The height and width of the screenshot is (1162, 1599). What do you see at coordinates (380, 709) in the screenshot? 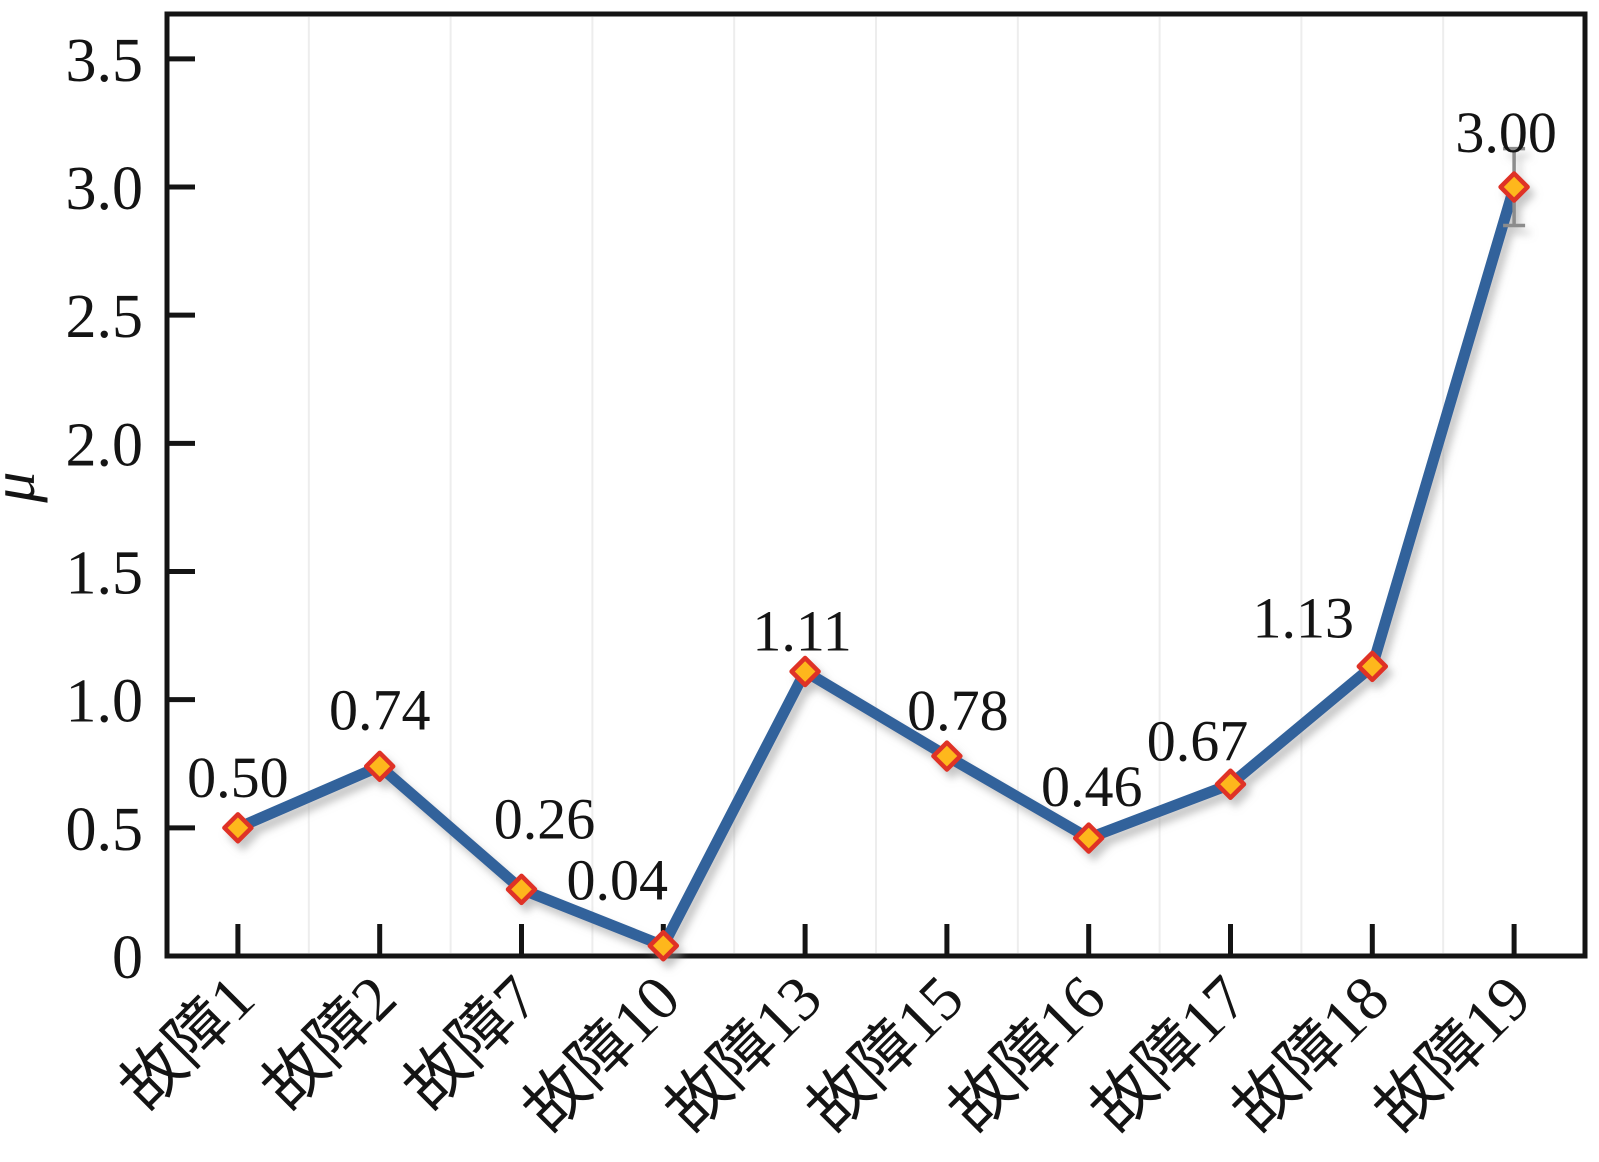
I see `data-point-label: 0.74` at bounding box center [380, 709].